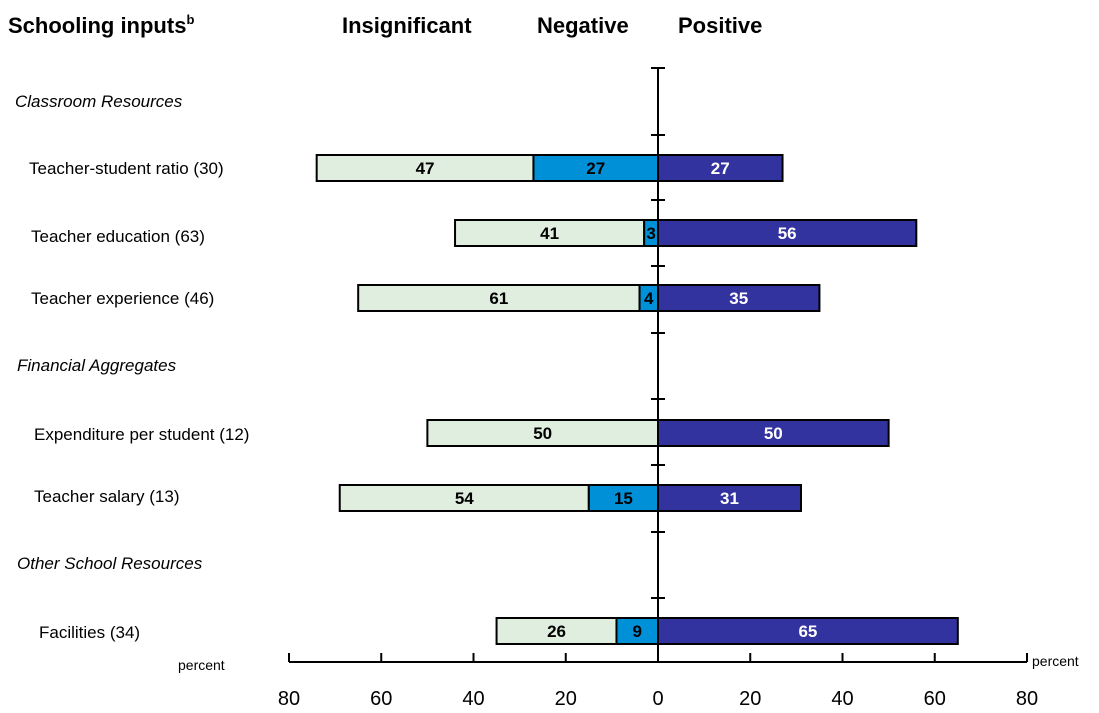 The width and height of the screenshot is (1099, 713). Describe the element at coordinates (407, 25) in the screenshot. I see `header-insignificant: Insignificant` at that location.